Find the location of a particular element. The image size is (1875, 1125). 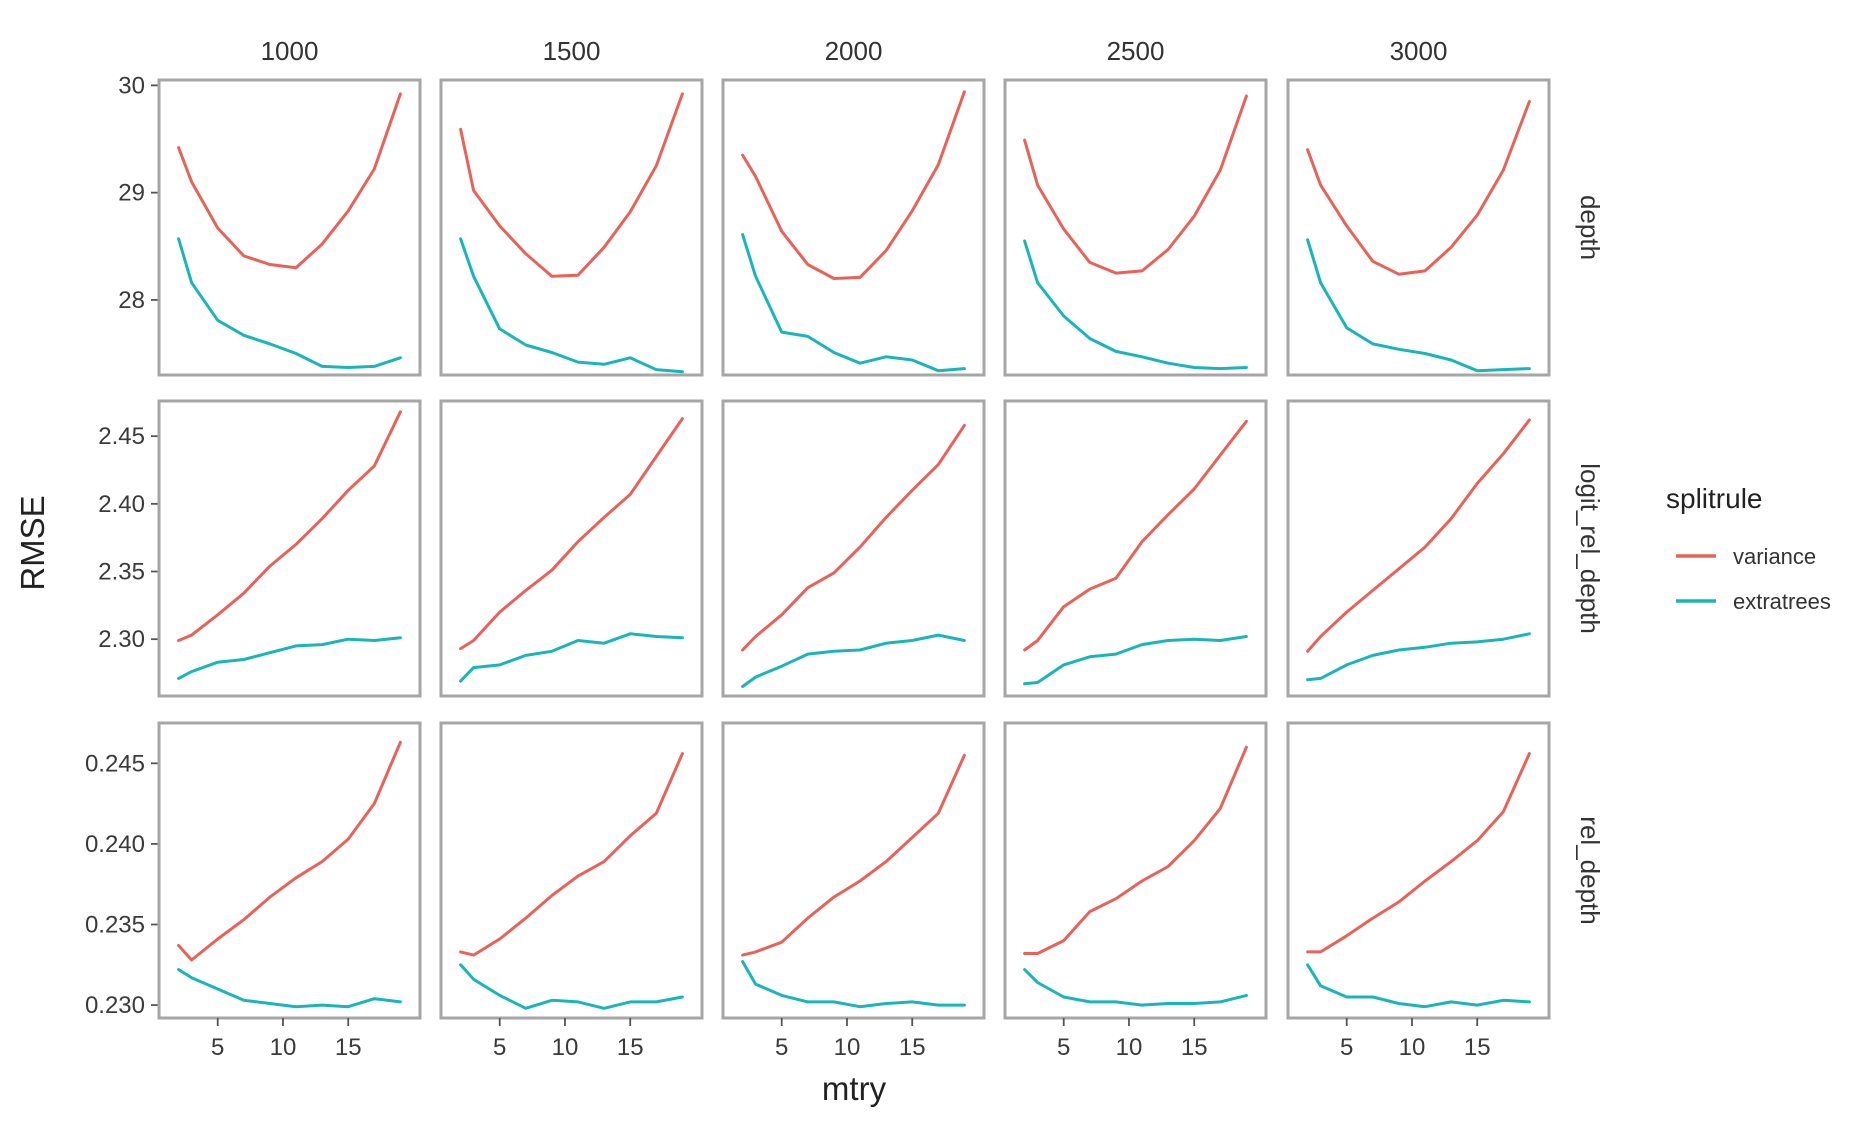

x-axis-title: mtry is located at coordinates (854, 1088).